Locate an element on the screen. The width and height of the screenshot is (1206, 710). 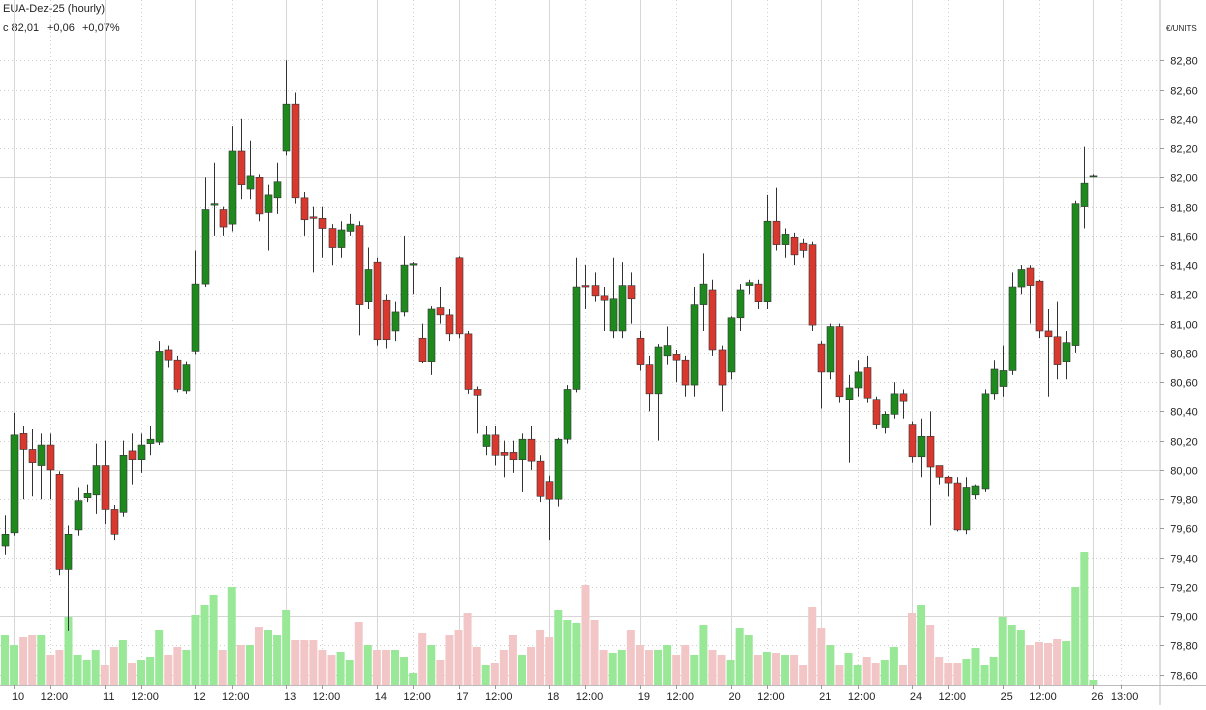
y-tick-label: 80,00 is located at coordinates (1184, 472).